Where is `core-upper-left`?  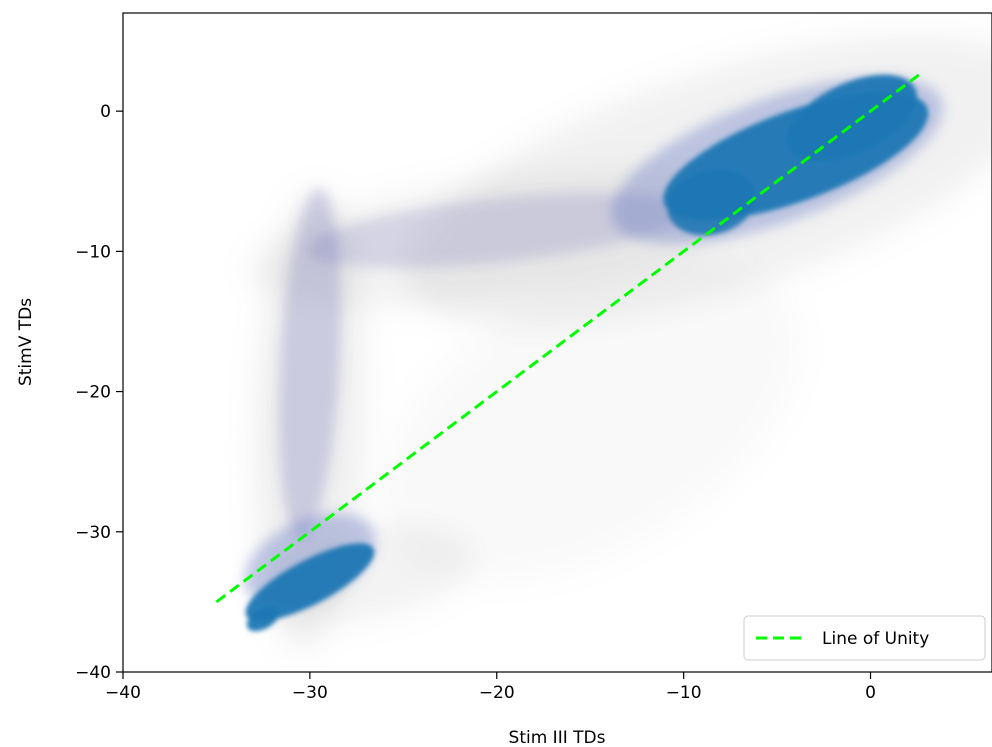
core-upper-left is located at coordinates (711, 202).